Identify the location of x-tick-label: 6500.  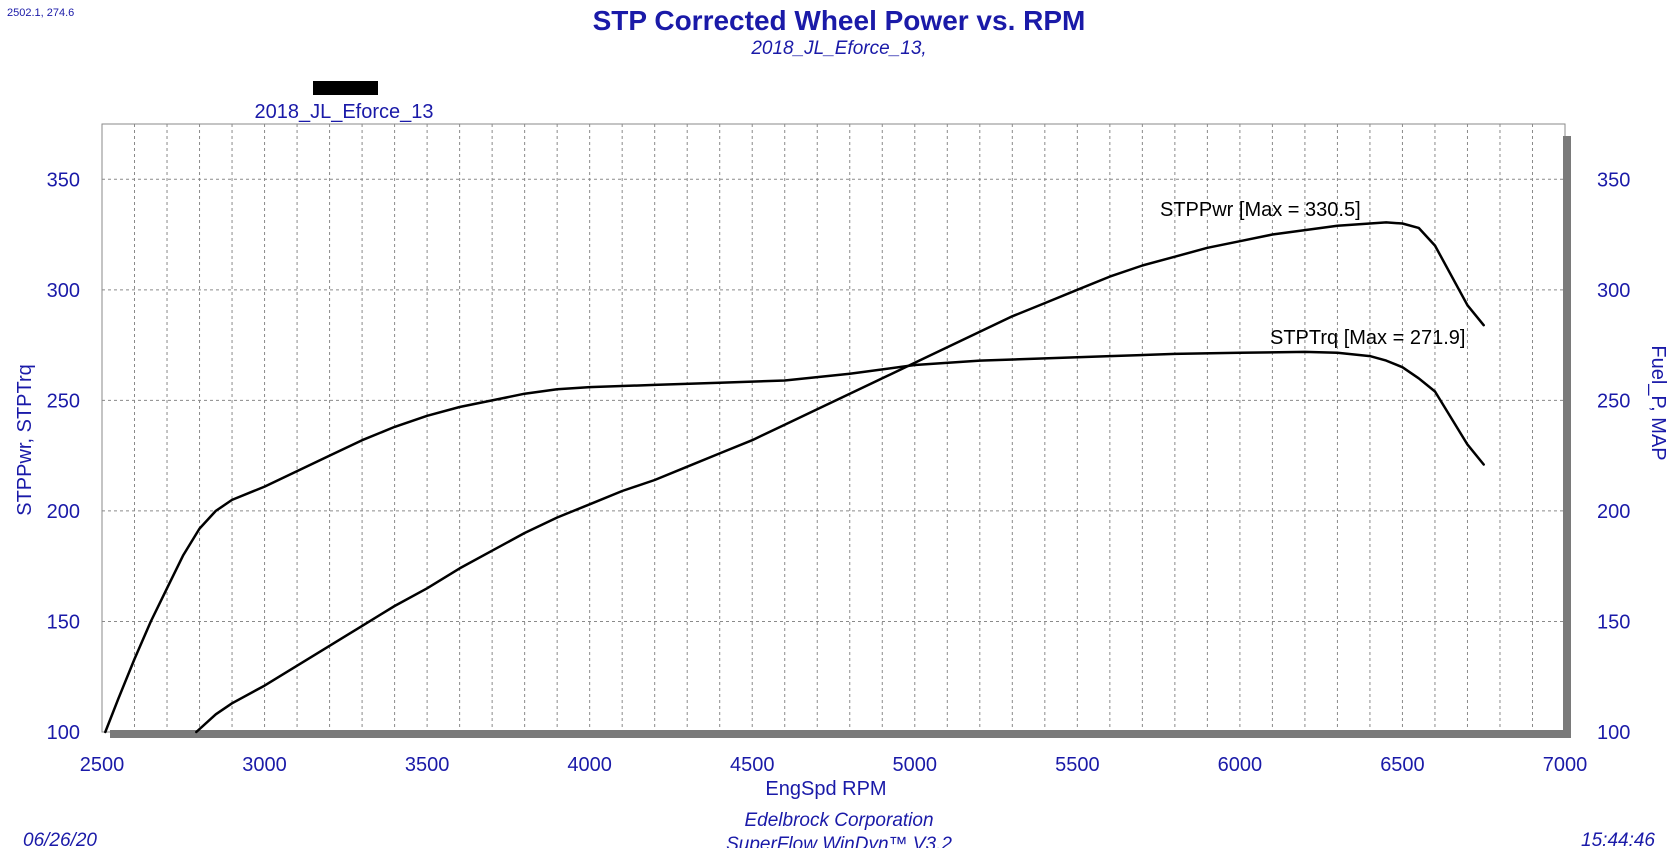
(1402, 765).